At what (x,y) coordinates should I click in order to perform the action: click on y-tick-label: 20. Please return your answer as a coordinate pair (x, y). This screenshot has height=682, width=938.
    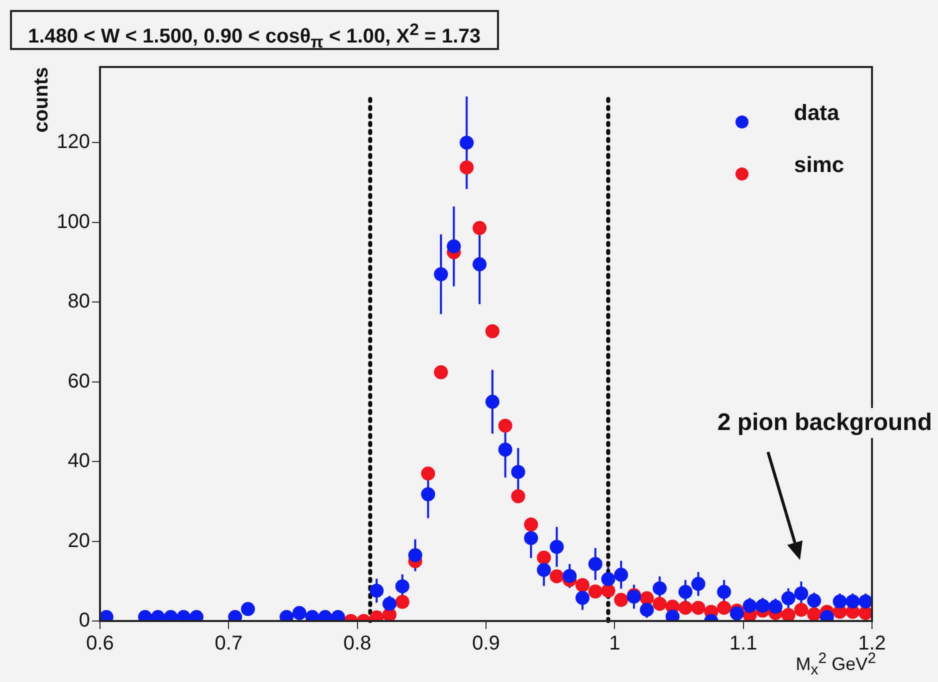
    Looking at the image, I should click on (79, 541).